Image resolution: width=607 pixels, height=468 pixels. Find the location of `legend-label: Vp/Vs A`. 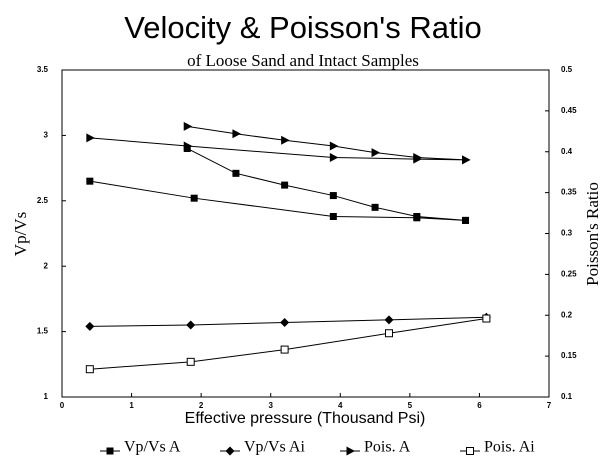

legend-label: Vp/Vs A is located at coordinates (152, 447).